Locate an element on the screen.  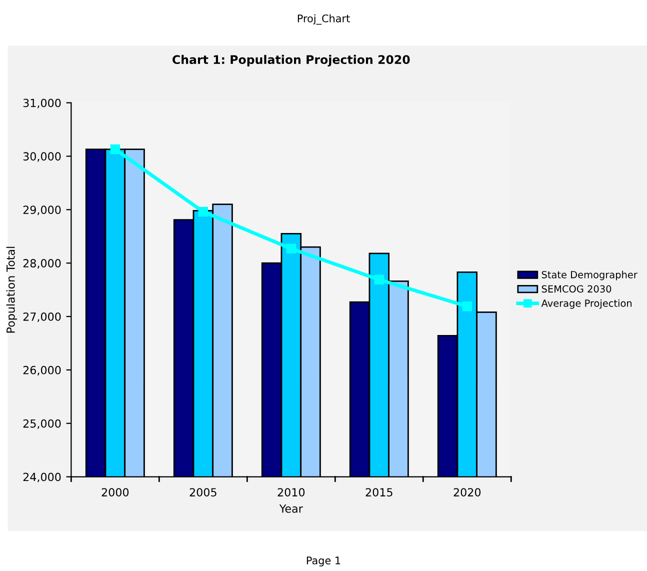
y-tick-label: 24,000 is located at coordinates (42, 477).